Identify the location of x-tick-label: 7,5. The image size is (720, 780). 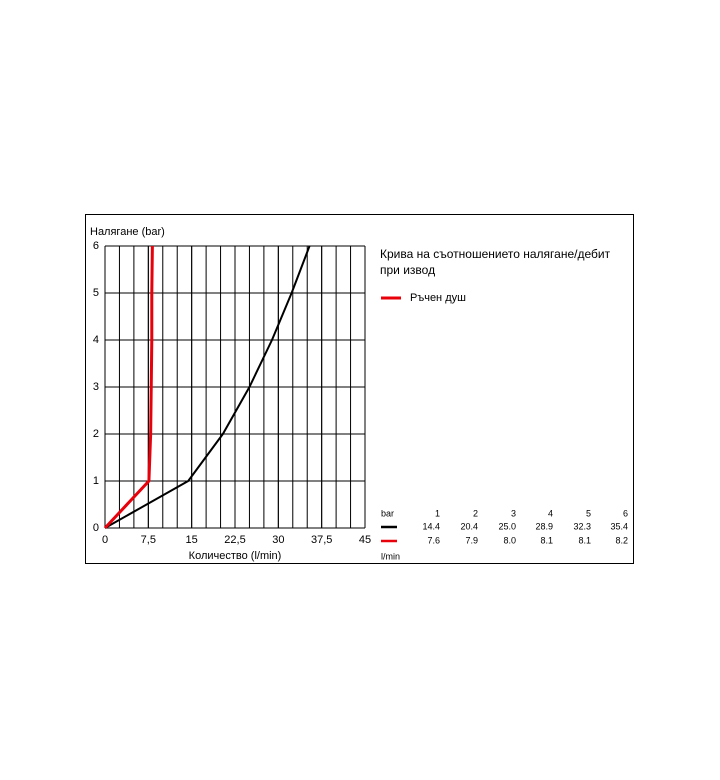
(148, 540).